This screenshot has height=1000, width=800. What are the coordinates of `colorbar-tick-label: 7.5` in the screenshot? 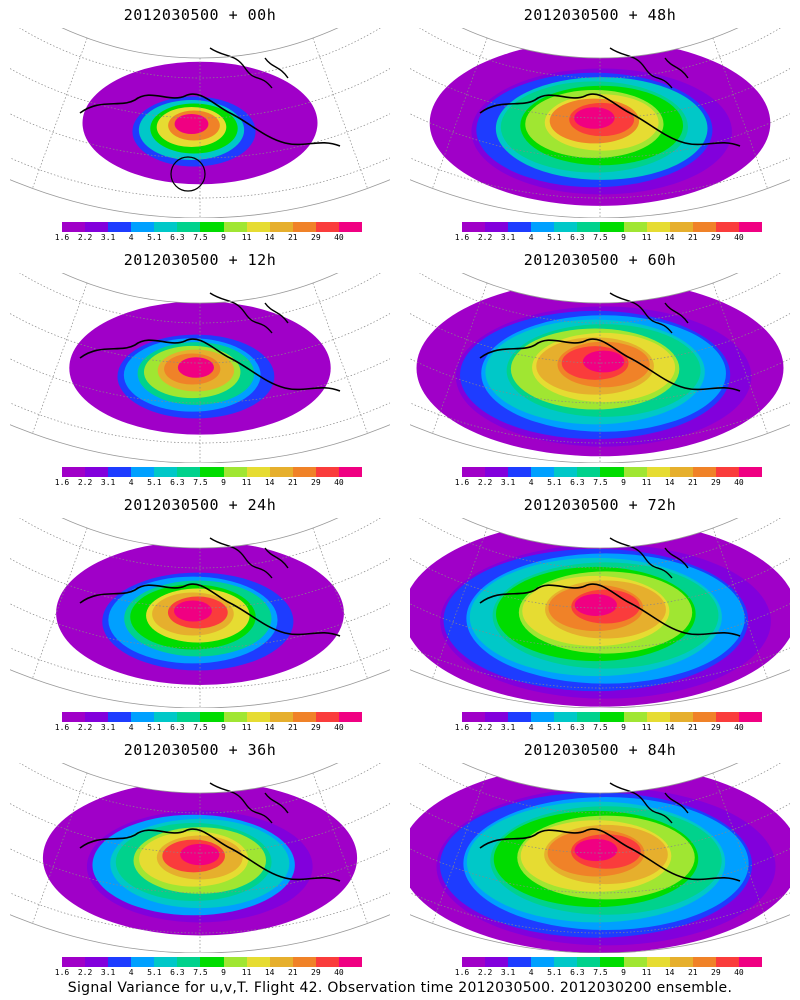 It's located at (200, 237).